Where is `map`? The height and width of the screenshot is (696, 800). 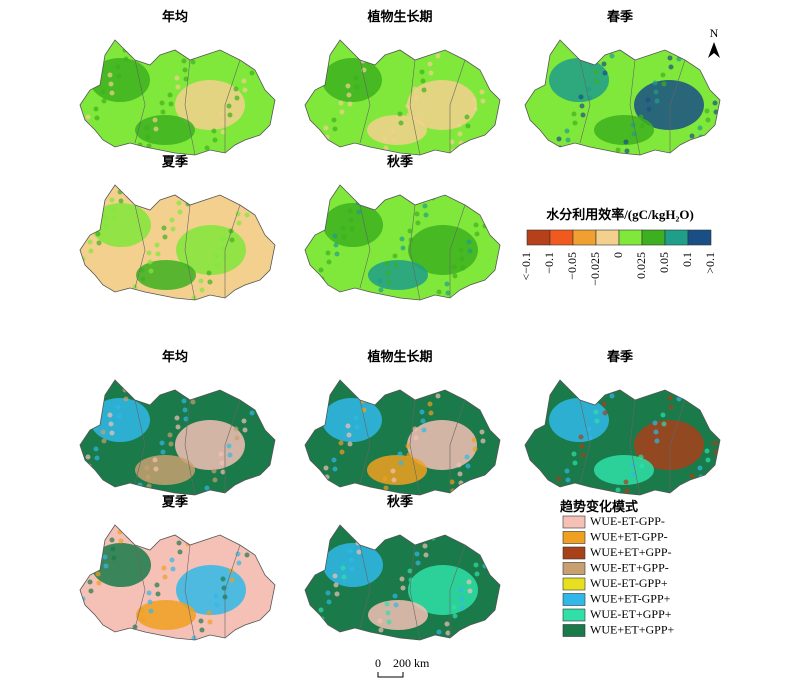
map is located at coordinates (402, 582).